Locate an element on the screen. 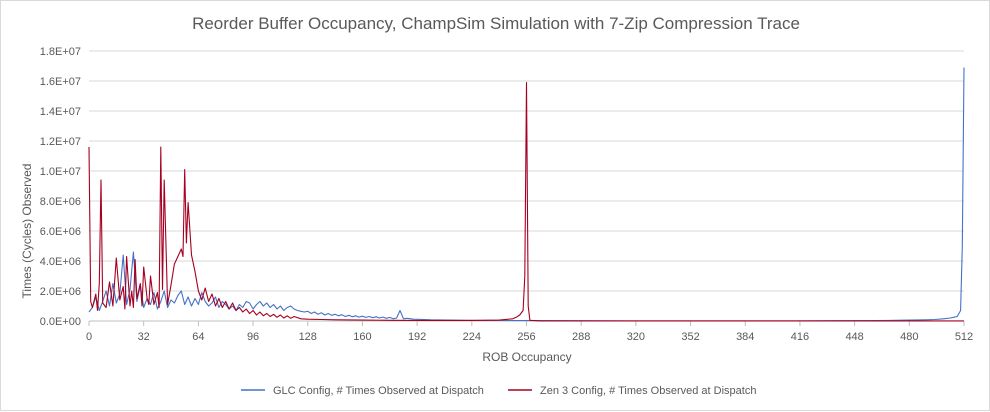 This screenshot has width=990, height=412. y-tick-label: 4.0E+06 is located at coordinates (60, 262).